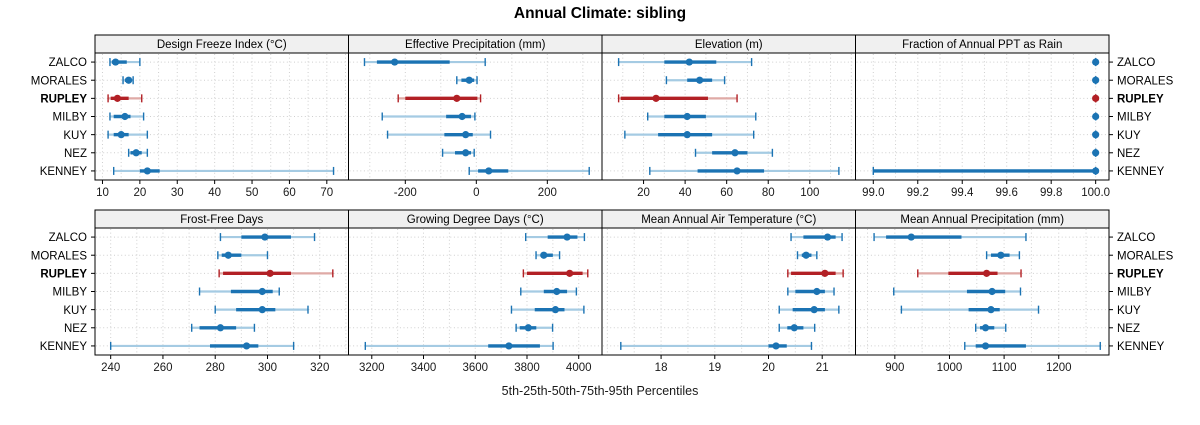  Describe the element at coordinates (75, 136) in the screenshot. I see `station-label-left: KUY` at that location.